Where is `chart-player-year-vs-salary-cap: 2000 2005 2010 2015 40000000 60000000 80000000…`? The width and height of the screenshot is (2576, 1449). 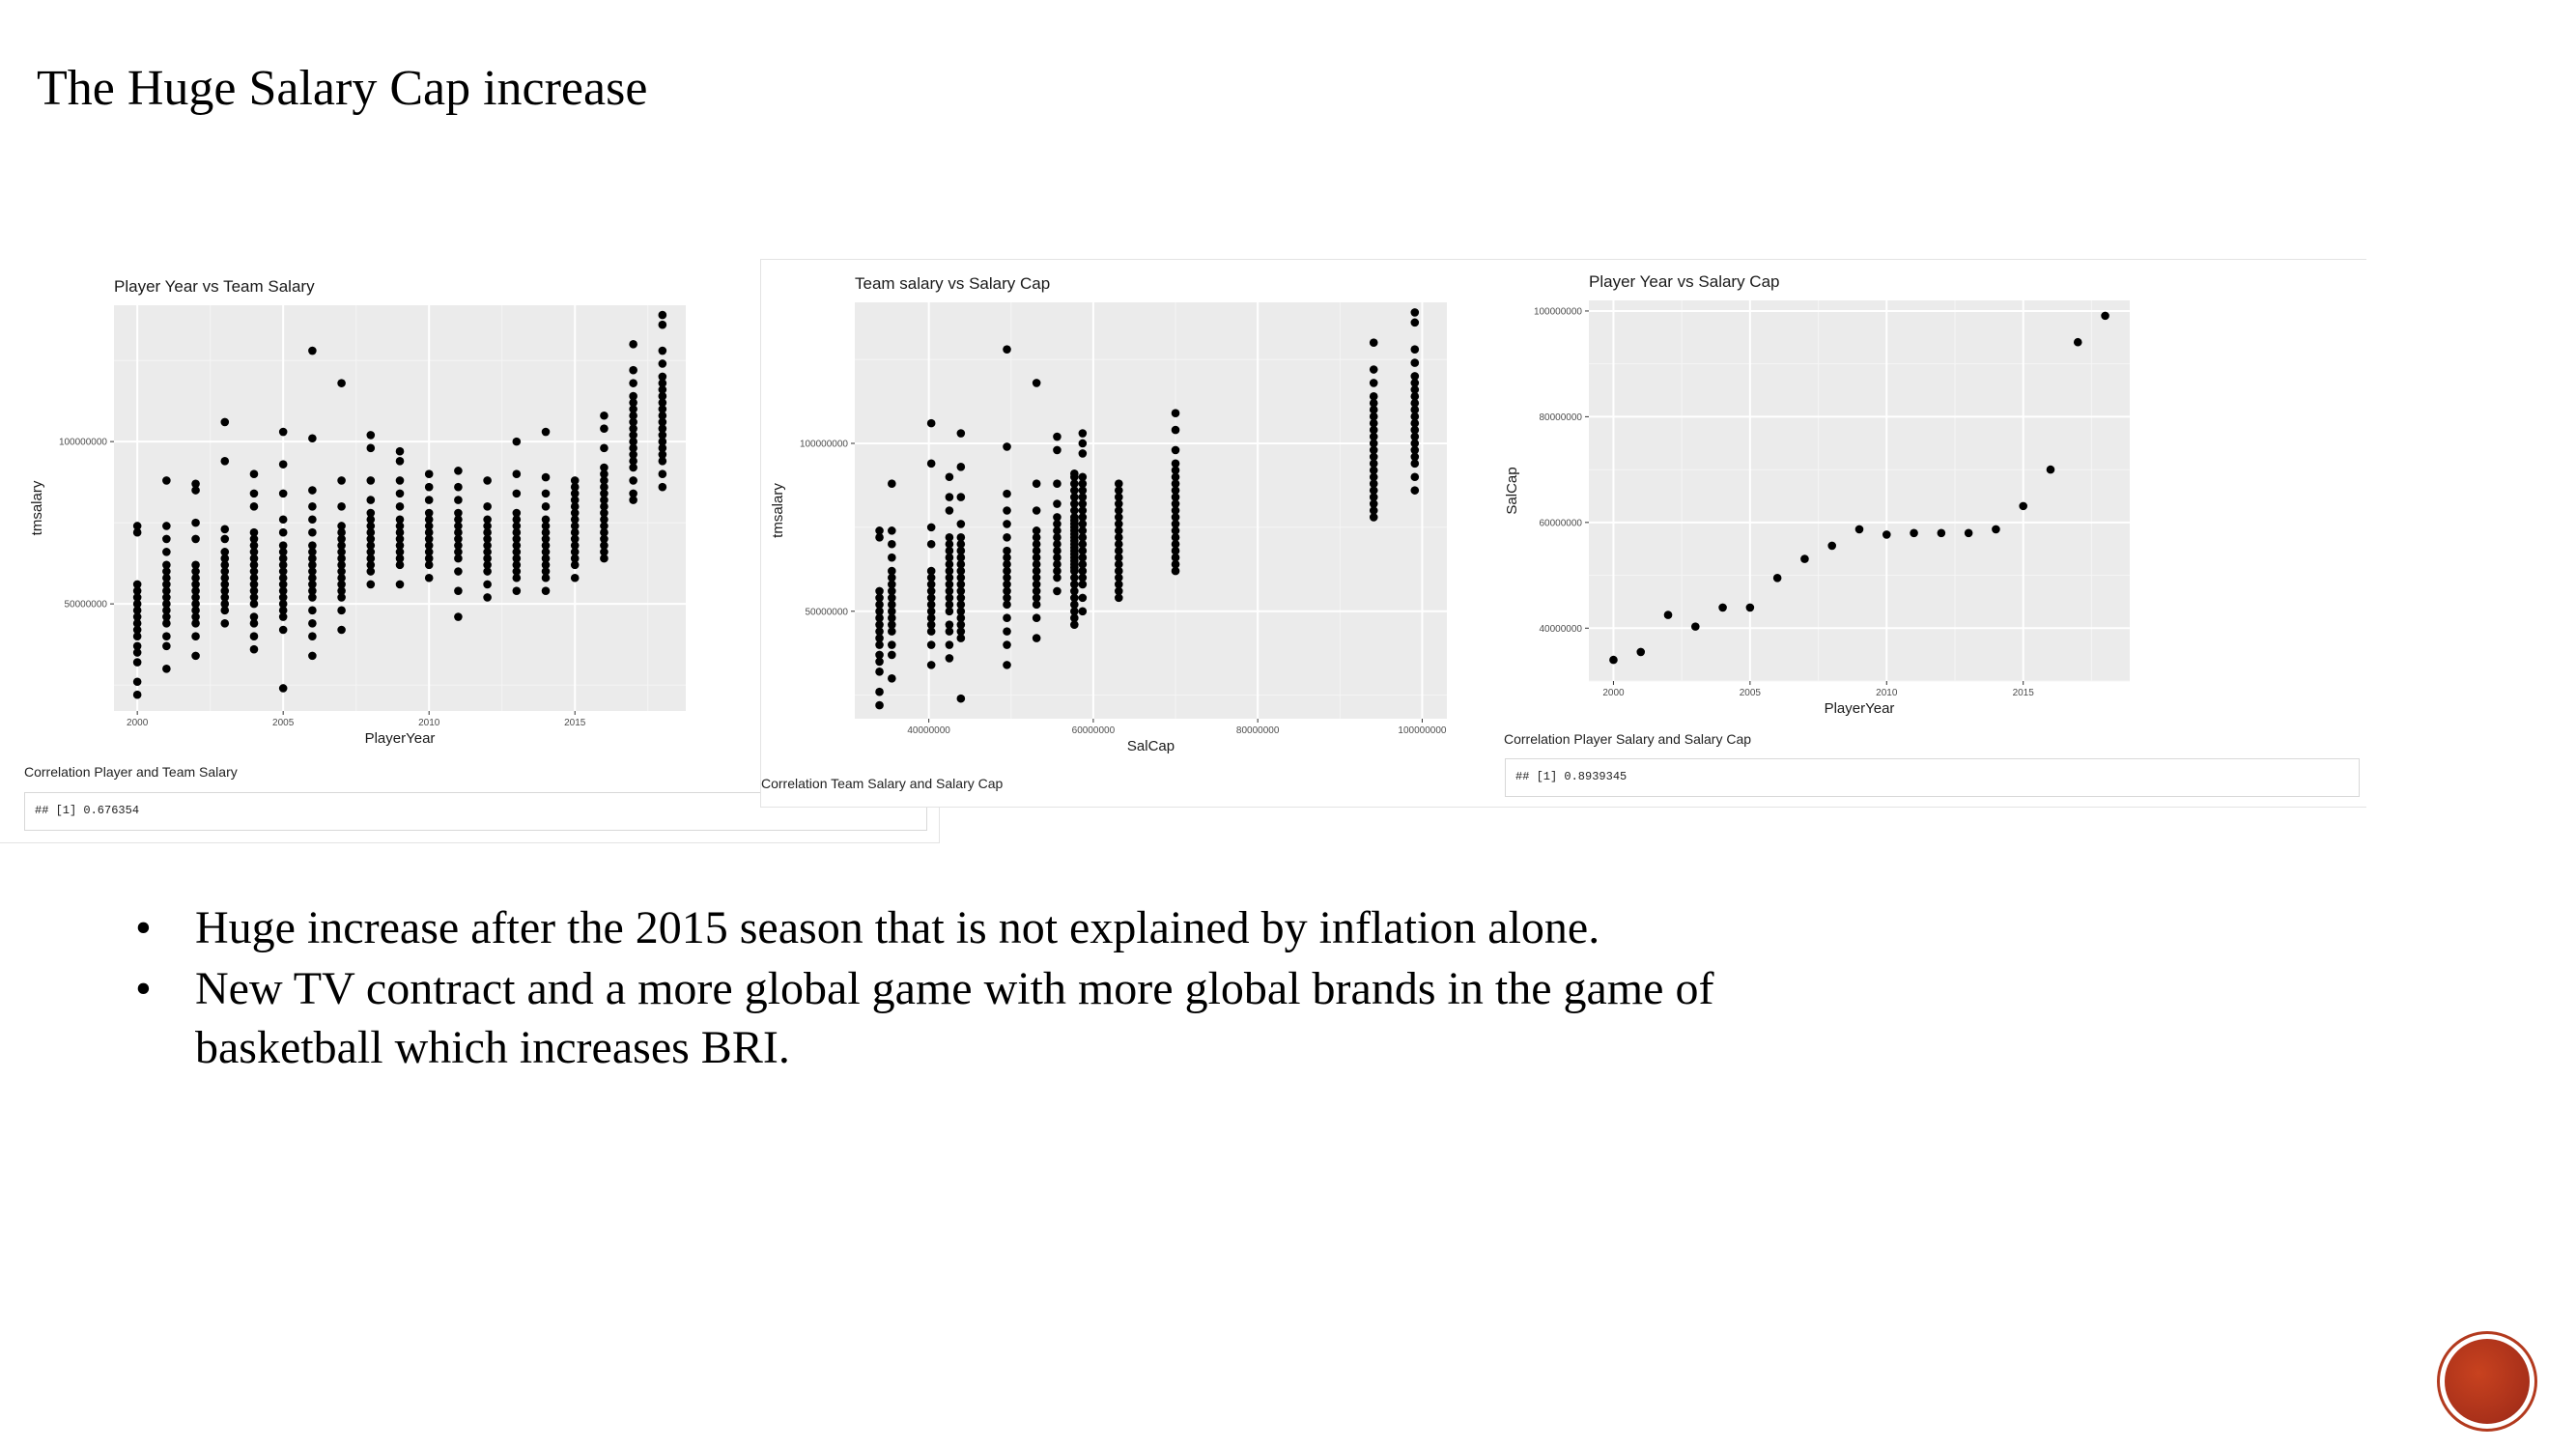 chart-player-year-vs-salary-cap: 2000 2005 2010 2015 40000000 60000000 80000000… is located at coordinates (1817, 494).